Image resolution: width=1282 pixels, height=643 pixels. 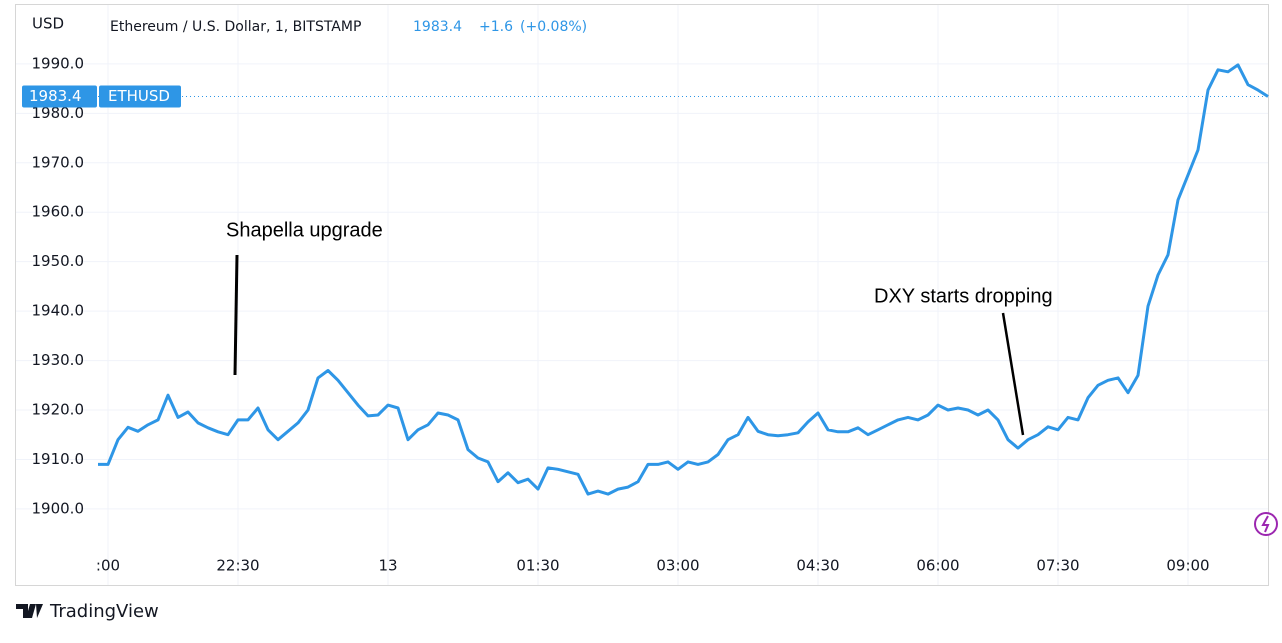 I want to click on symbol-tag-name: ETHUSD, so click(x=139, y=96).